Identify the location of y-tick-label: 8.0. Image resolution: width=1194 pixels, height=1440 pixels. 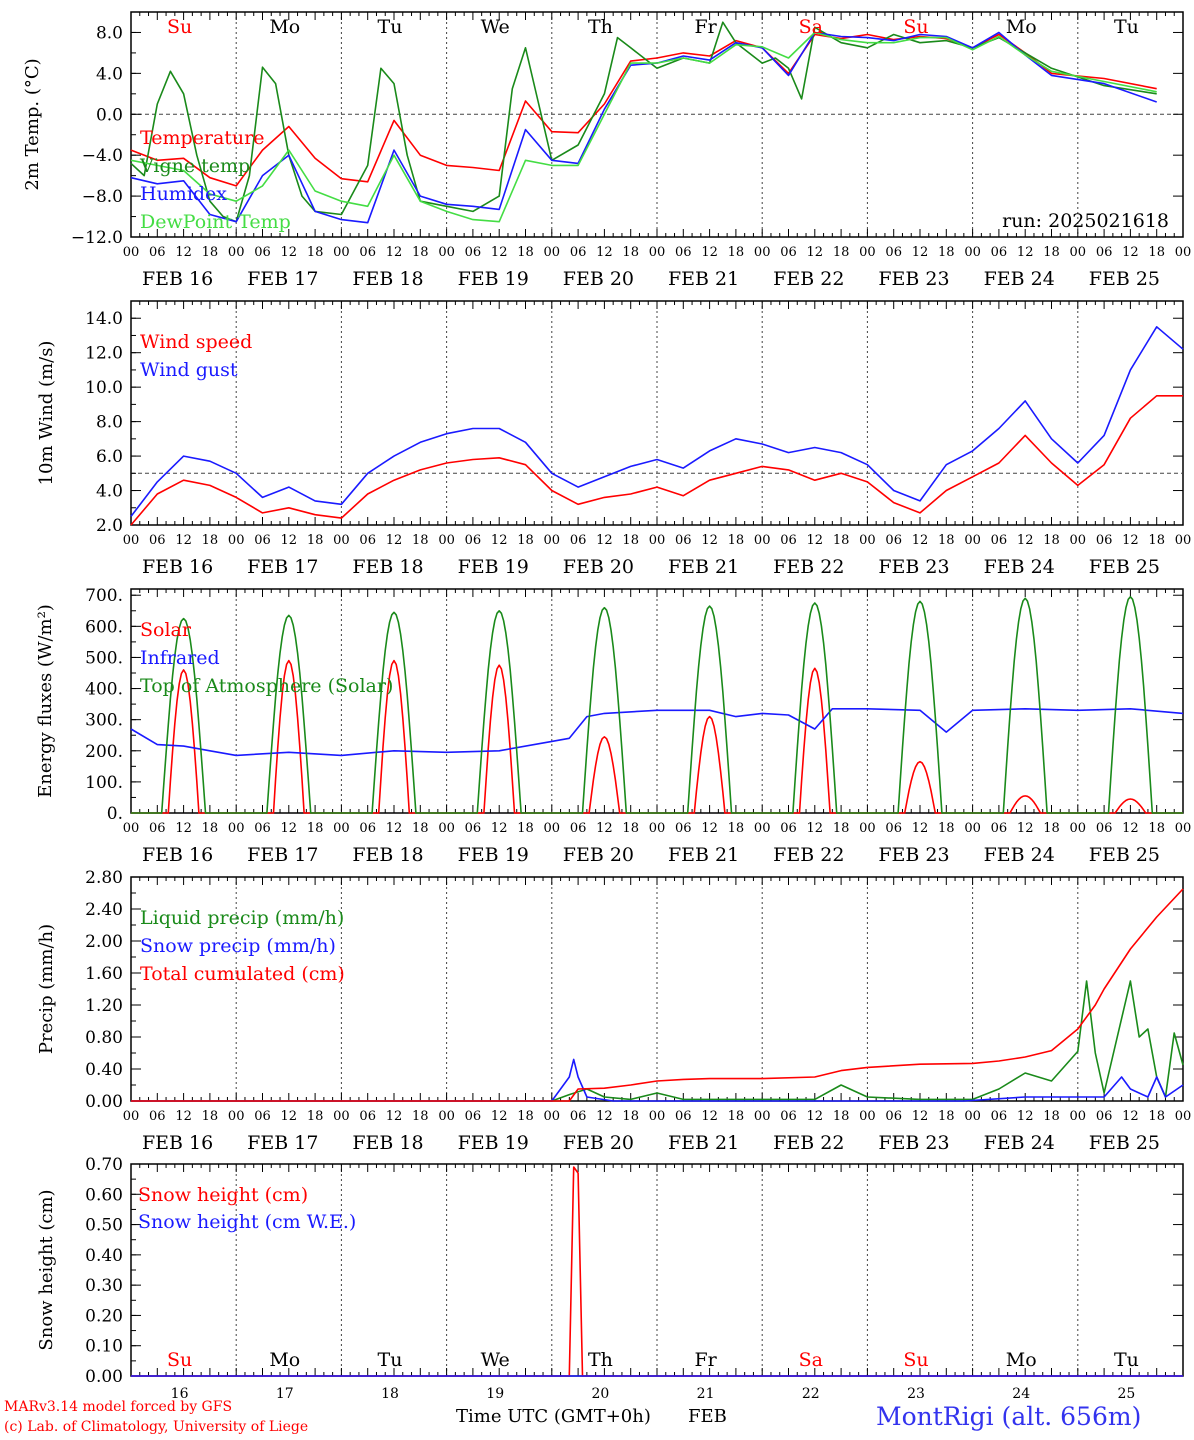
(109, 33).